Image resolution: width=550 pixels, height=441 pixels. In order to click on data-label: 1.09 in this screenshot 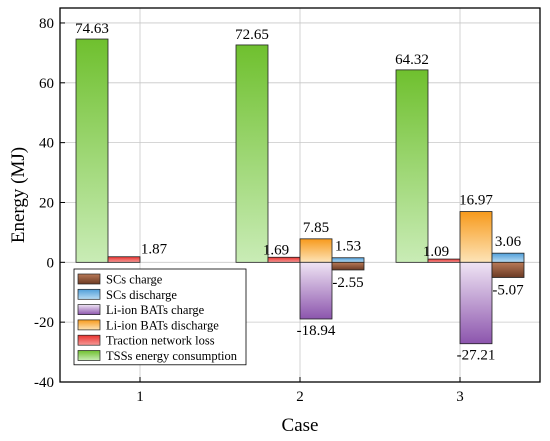, I will do `click(436, 252)`.